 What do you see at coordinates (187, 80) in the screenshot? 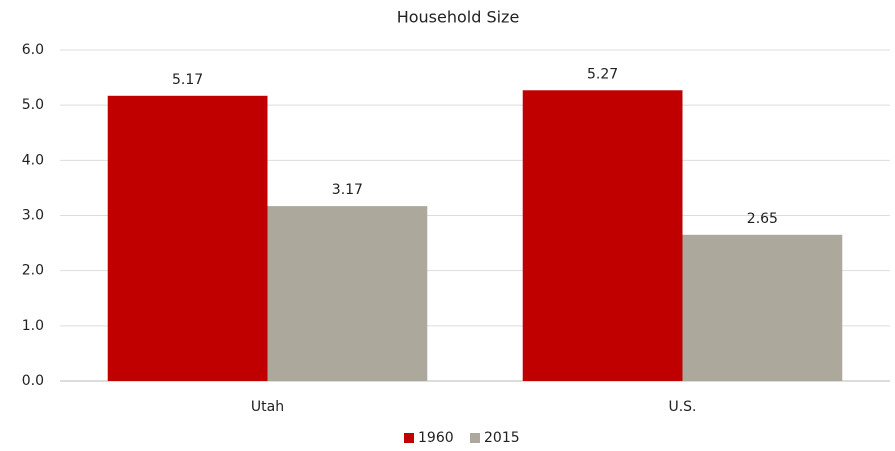
I see `data-label: 5.17` at bounding box center [187, 80].